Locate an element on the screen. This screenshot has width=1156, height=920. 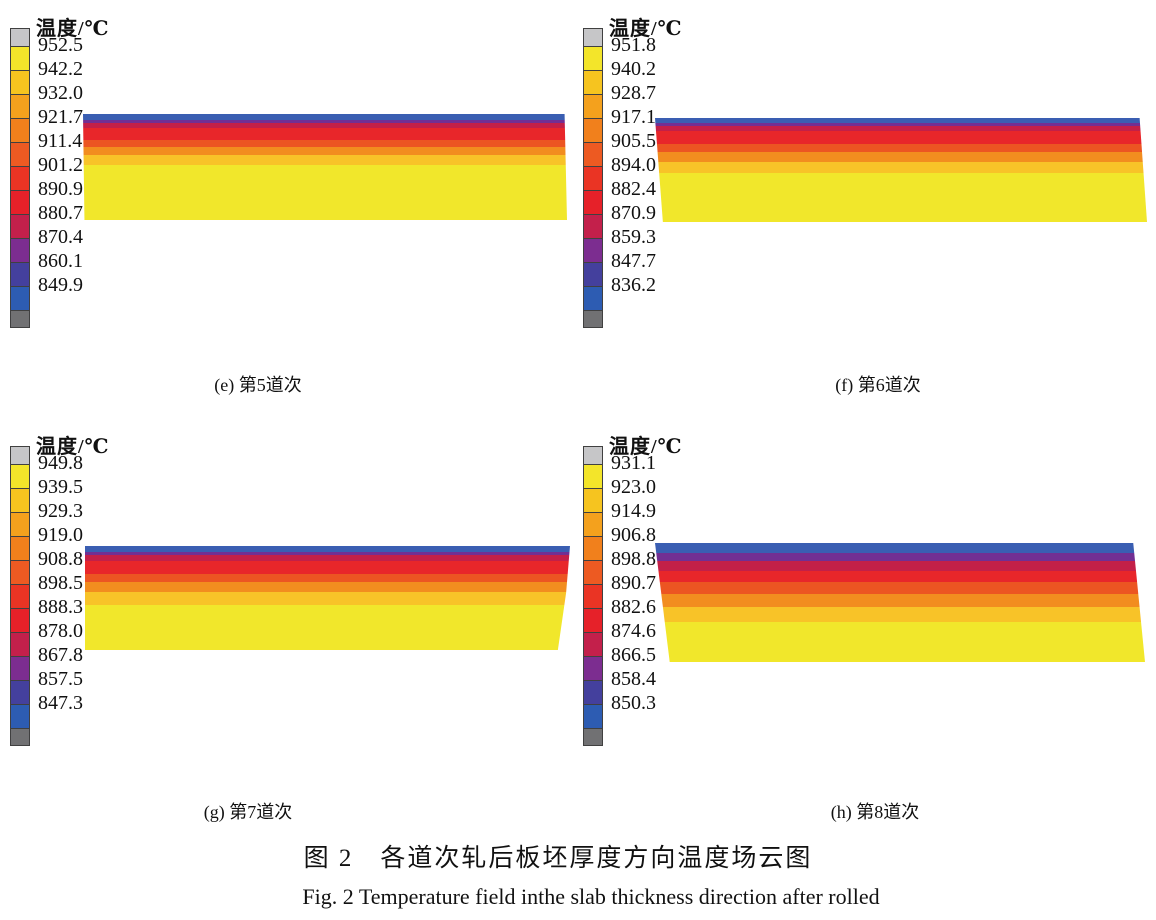
legend-value: 908.8 is located at coordinates (60, 559).